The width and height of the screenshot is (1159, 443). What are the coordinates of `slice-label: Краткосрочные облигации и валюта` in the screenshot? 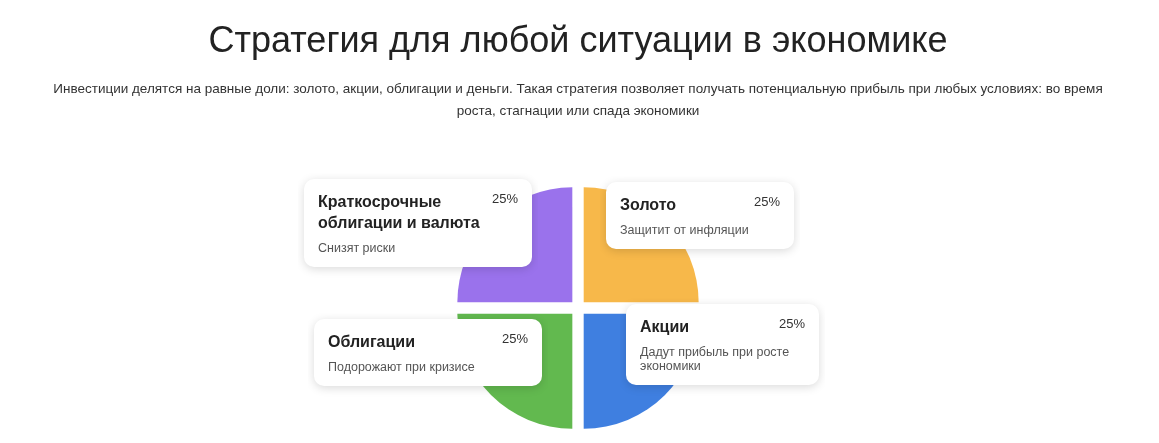 It's located at (399, 212).